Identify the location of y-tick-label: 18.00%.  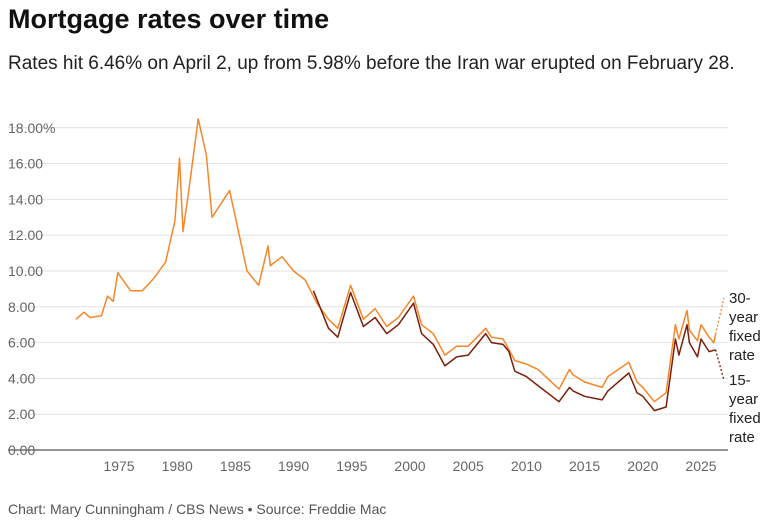
(31, 128).